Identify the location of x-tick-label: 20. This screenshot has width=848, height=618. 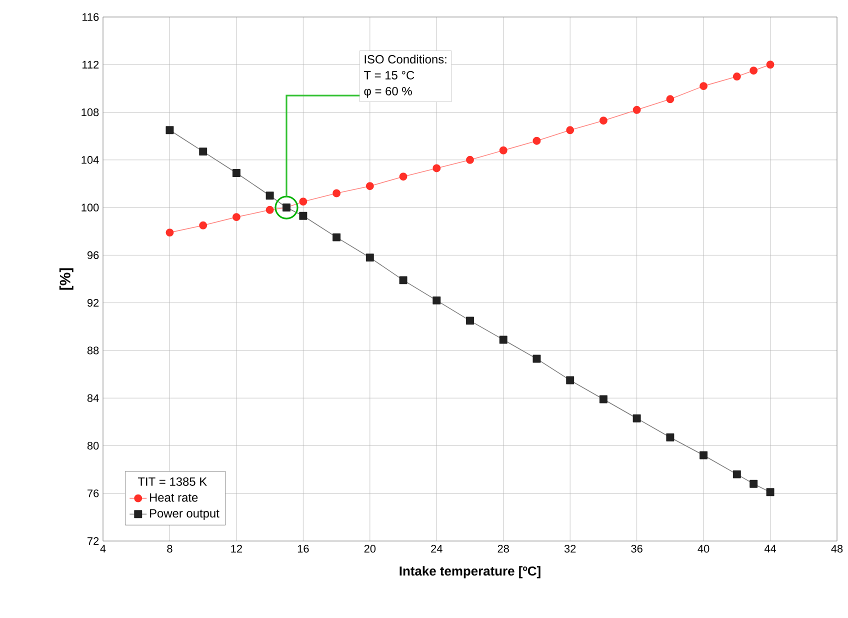
(370, 548).